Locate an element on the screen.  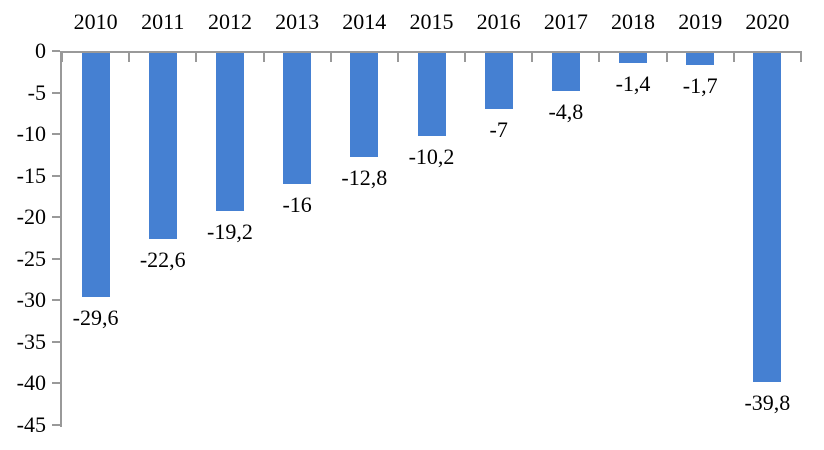
bar-2015 is located at coordinates (431, 94).